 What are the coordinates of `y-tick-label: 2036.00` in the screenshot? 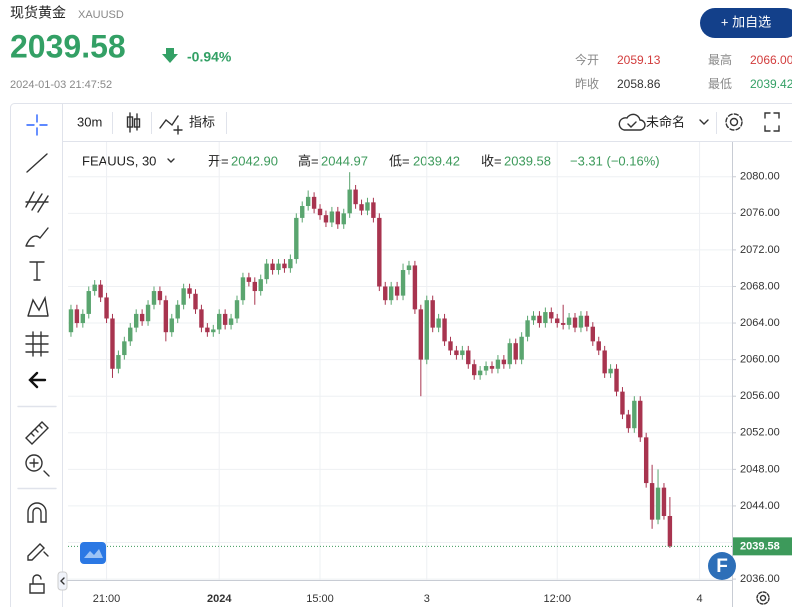 It's located at (760, 579).